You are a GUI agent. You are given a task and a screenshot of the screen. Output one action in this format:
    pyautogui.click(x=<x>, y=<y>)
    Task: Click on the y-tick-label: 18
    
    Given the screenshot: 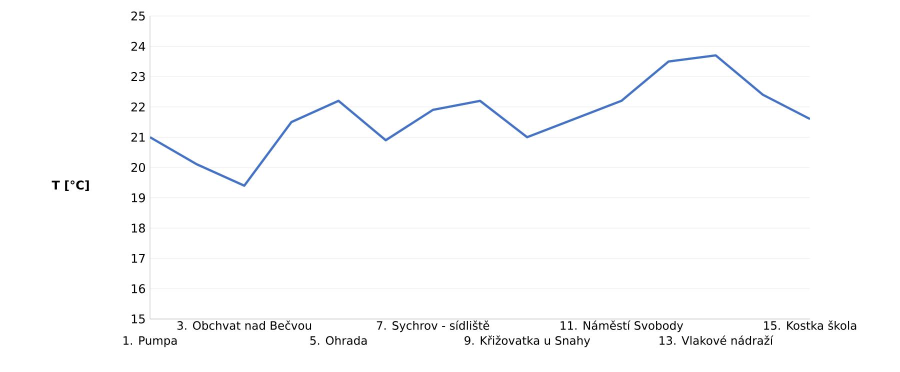 What is the action you would take?
    pyautogui.click(x=138, y=228)
    